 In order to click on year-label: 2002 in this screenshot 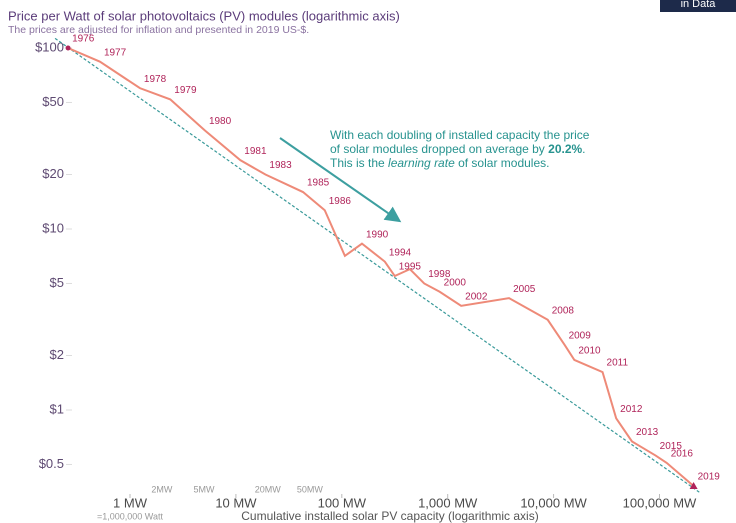, I will do `click(476, 297)`.